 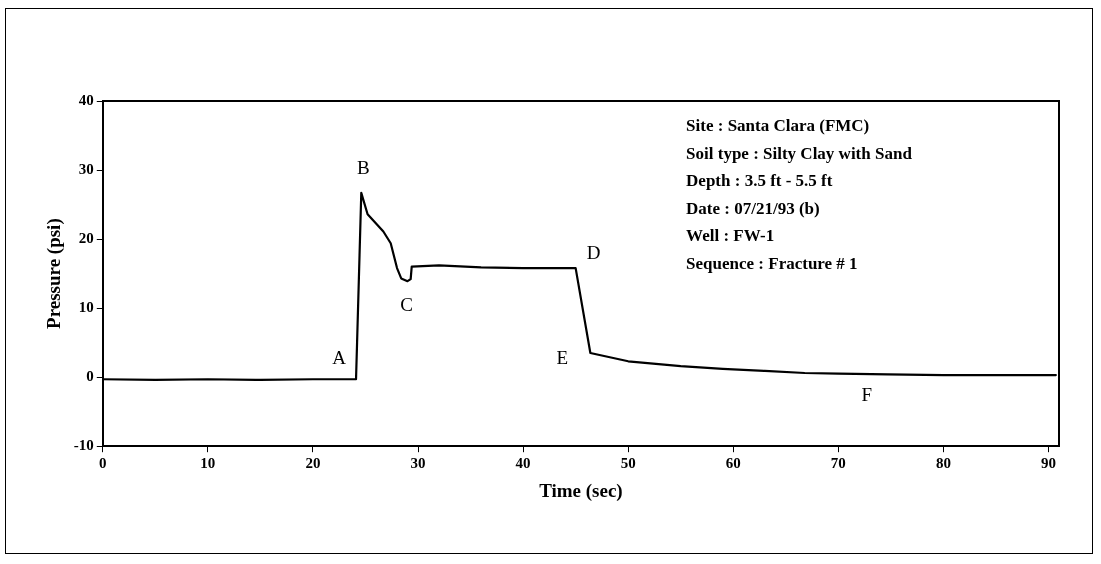 What do you see at coordinates (1048, 463) in the screenshot?
I see `x-tick-label: 90` at bounding box center [1048, 463].